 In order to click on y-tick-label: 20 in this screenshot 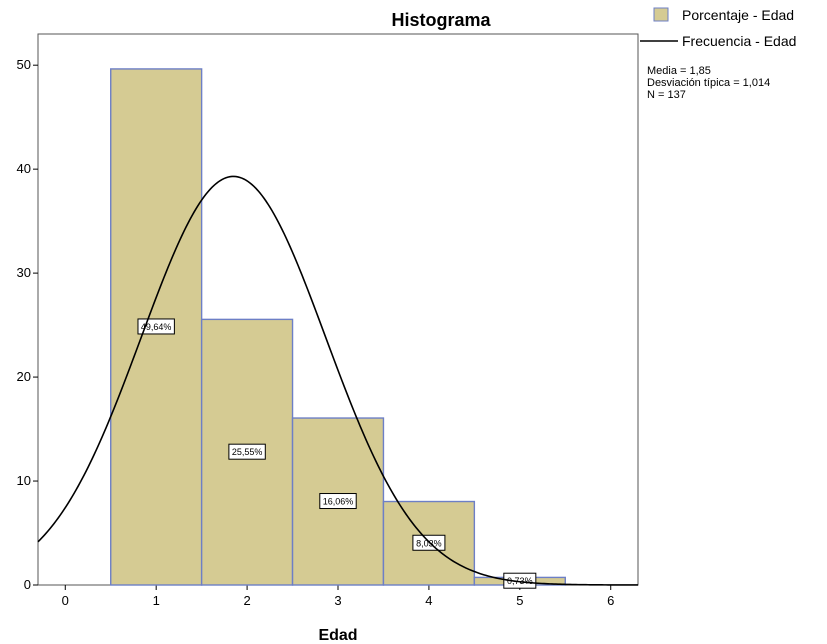, I will do `click(24, 376)`.